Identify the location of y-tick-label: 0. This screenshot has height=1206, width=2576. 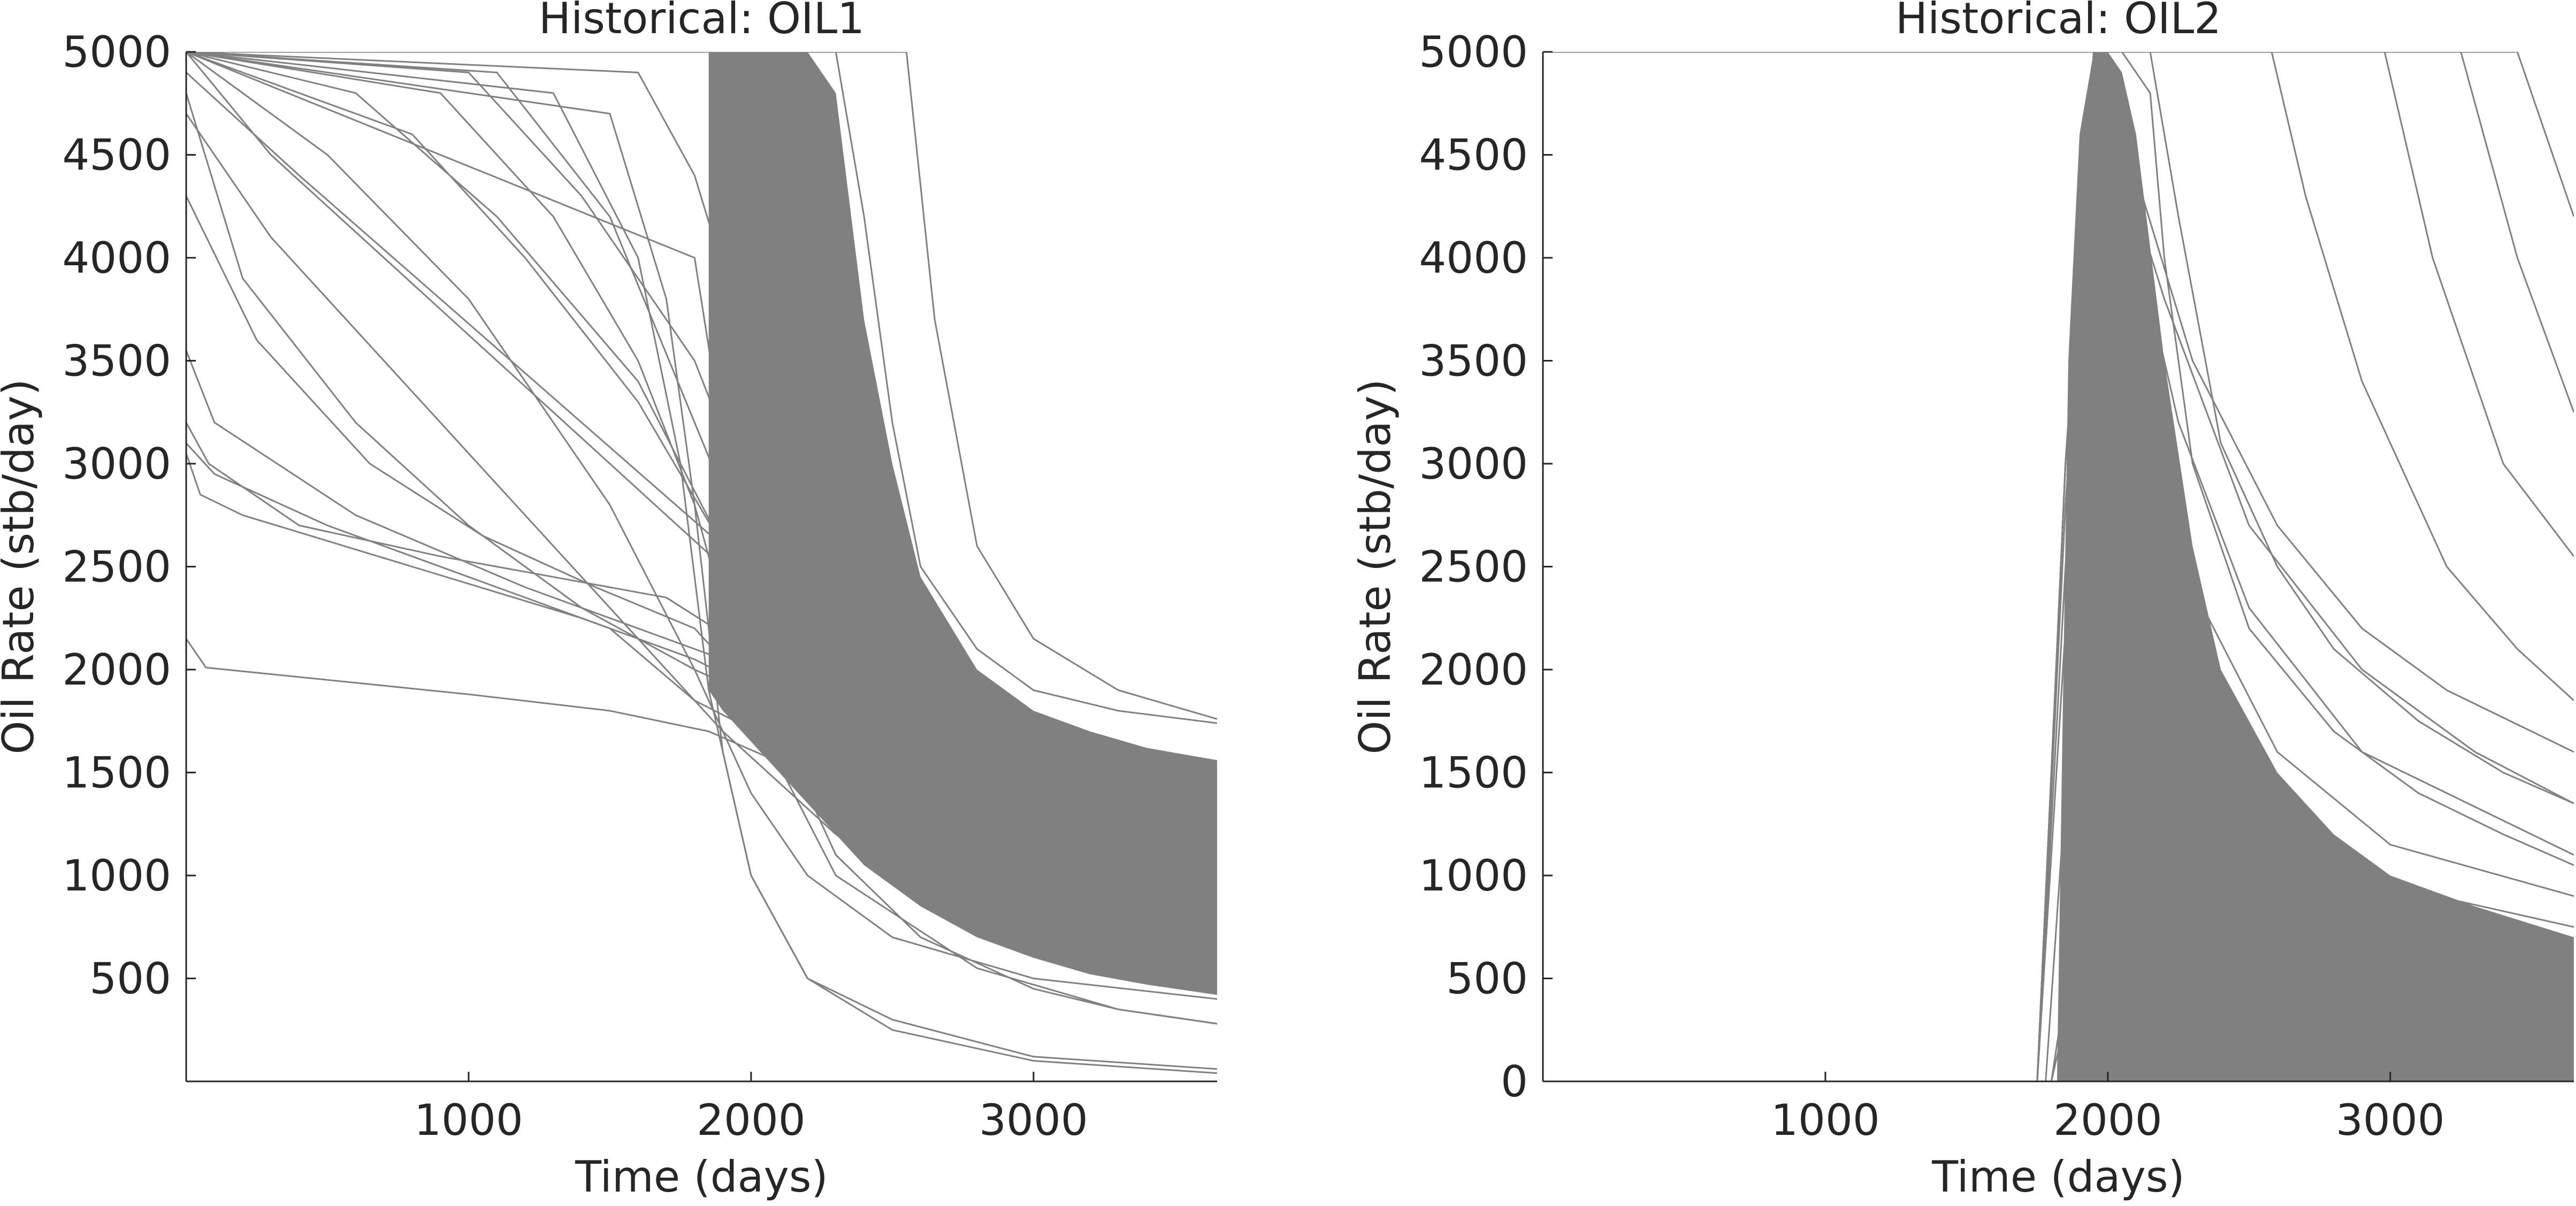
(1514, 1082).